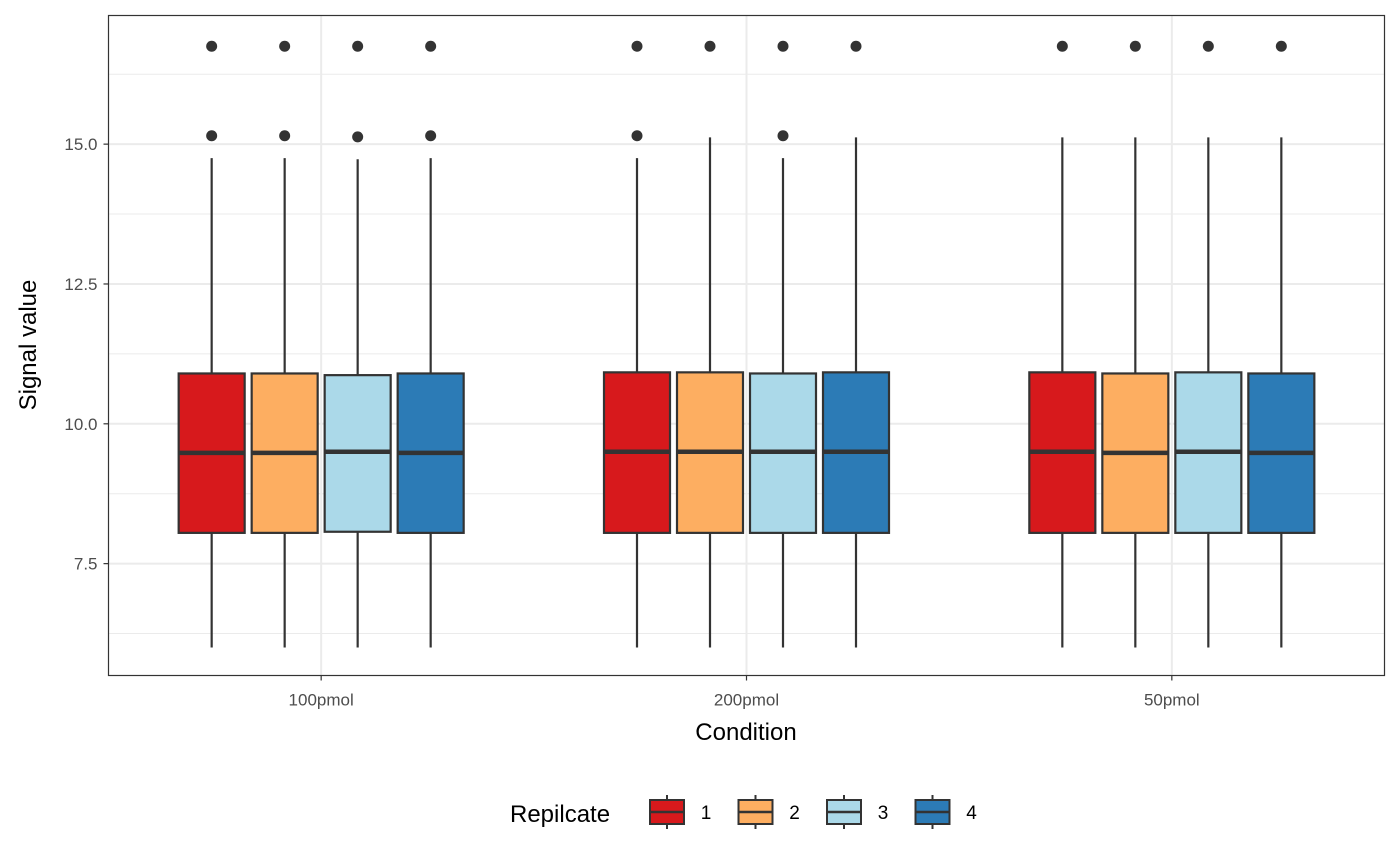 This screenshot has height=865, width=1400. I want to click on y-axis: 7.5 10.0 12.5 15.0, so click(86, 354).